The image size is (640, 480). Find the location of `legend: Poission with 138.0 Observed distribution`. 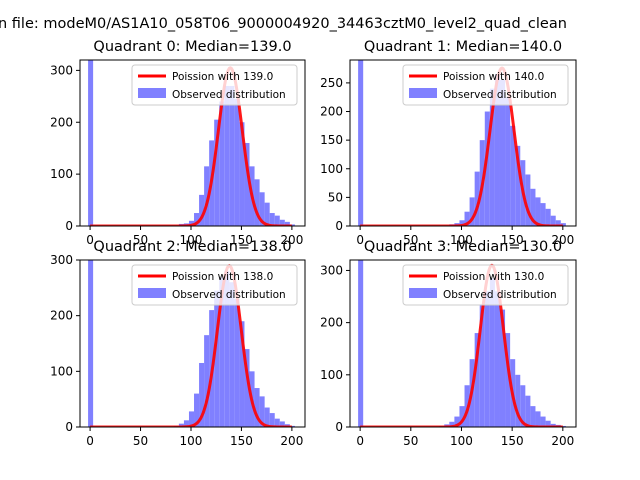

legend: Poission with 138.0 Observed distribution is located at coordinates (214, 285).